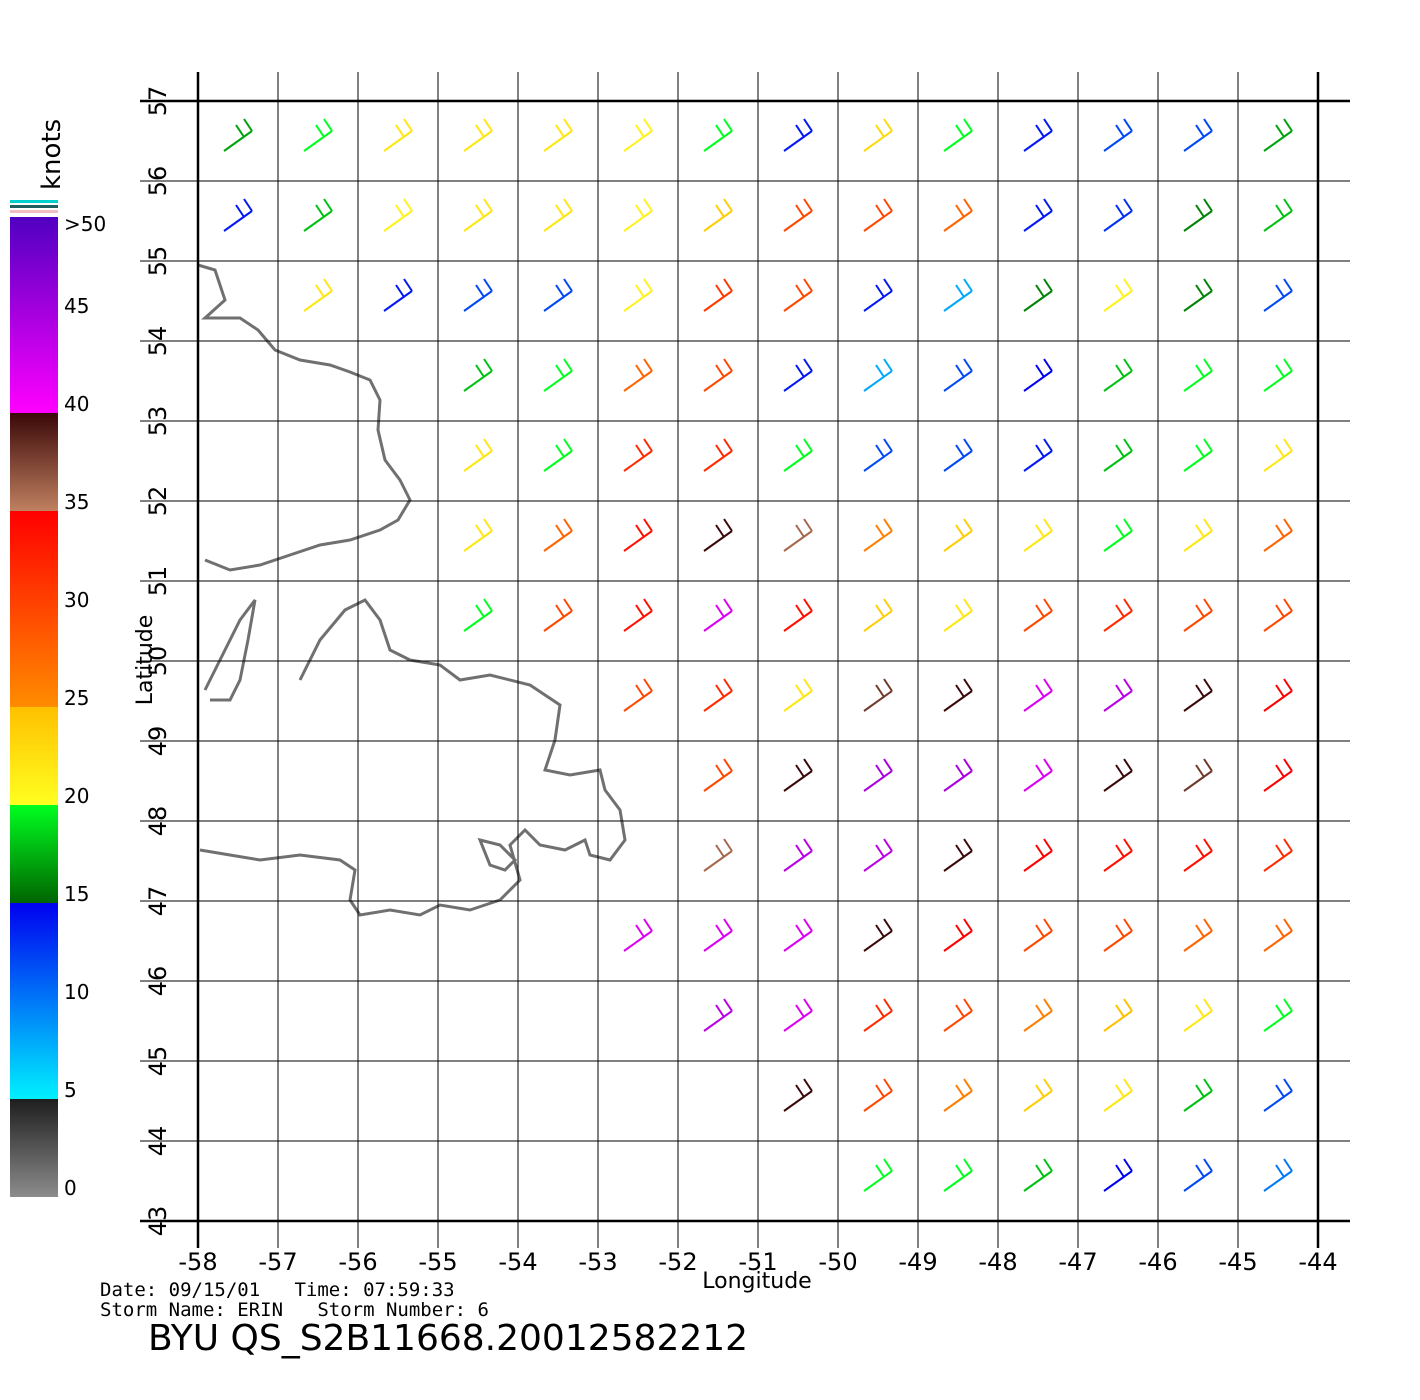  I want to click on colorbar-cap, so click(34, 206).